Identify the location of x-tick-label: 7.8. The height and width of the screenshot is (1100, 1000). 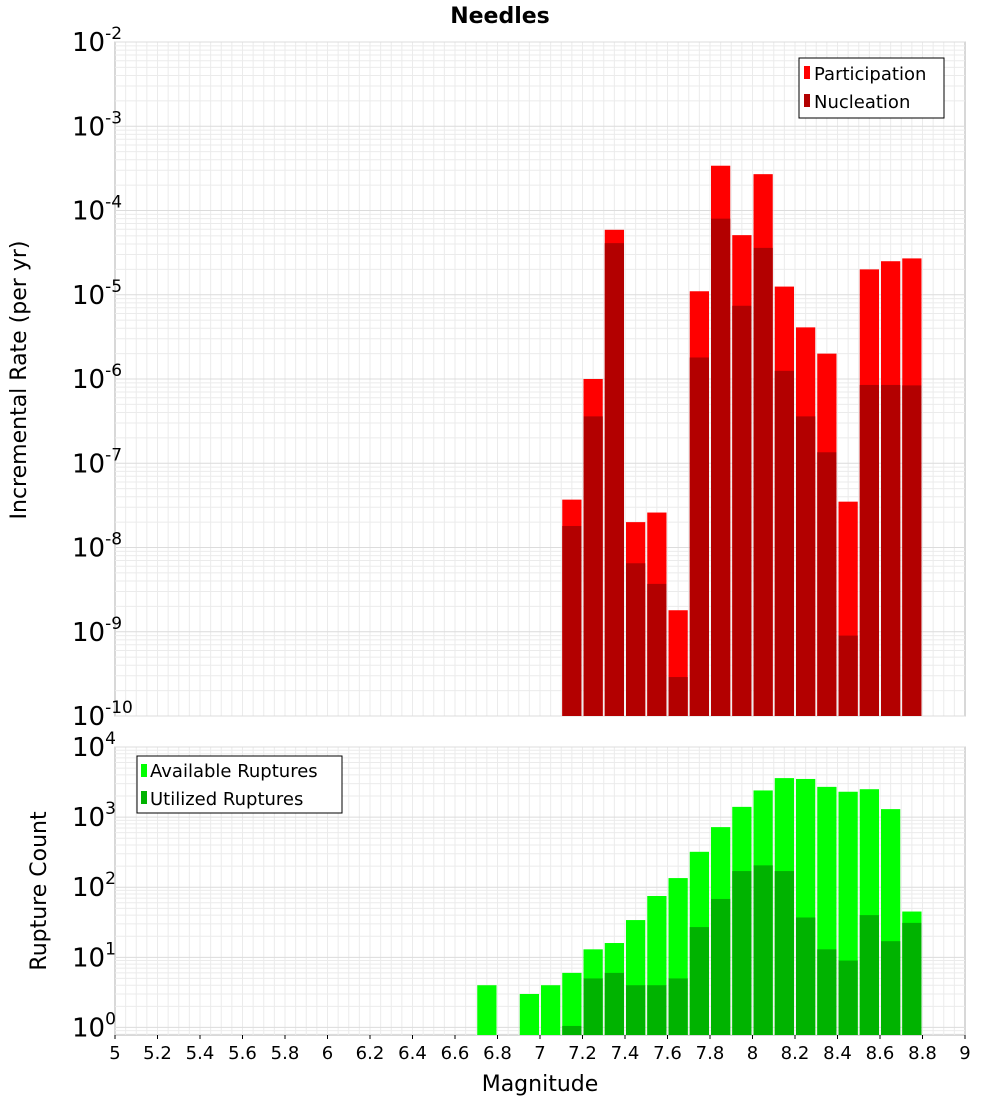
(710, 1053).